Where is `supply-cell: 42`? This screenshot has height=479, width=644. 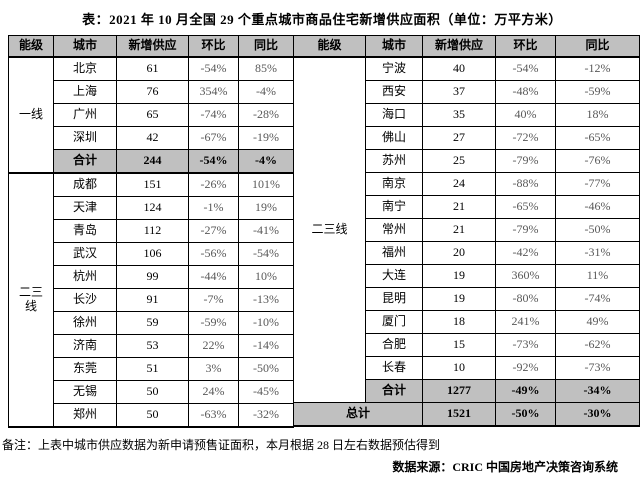 supply-cell: 42 is located at coordinates (152, 138).